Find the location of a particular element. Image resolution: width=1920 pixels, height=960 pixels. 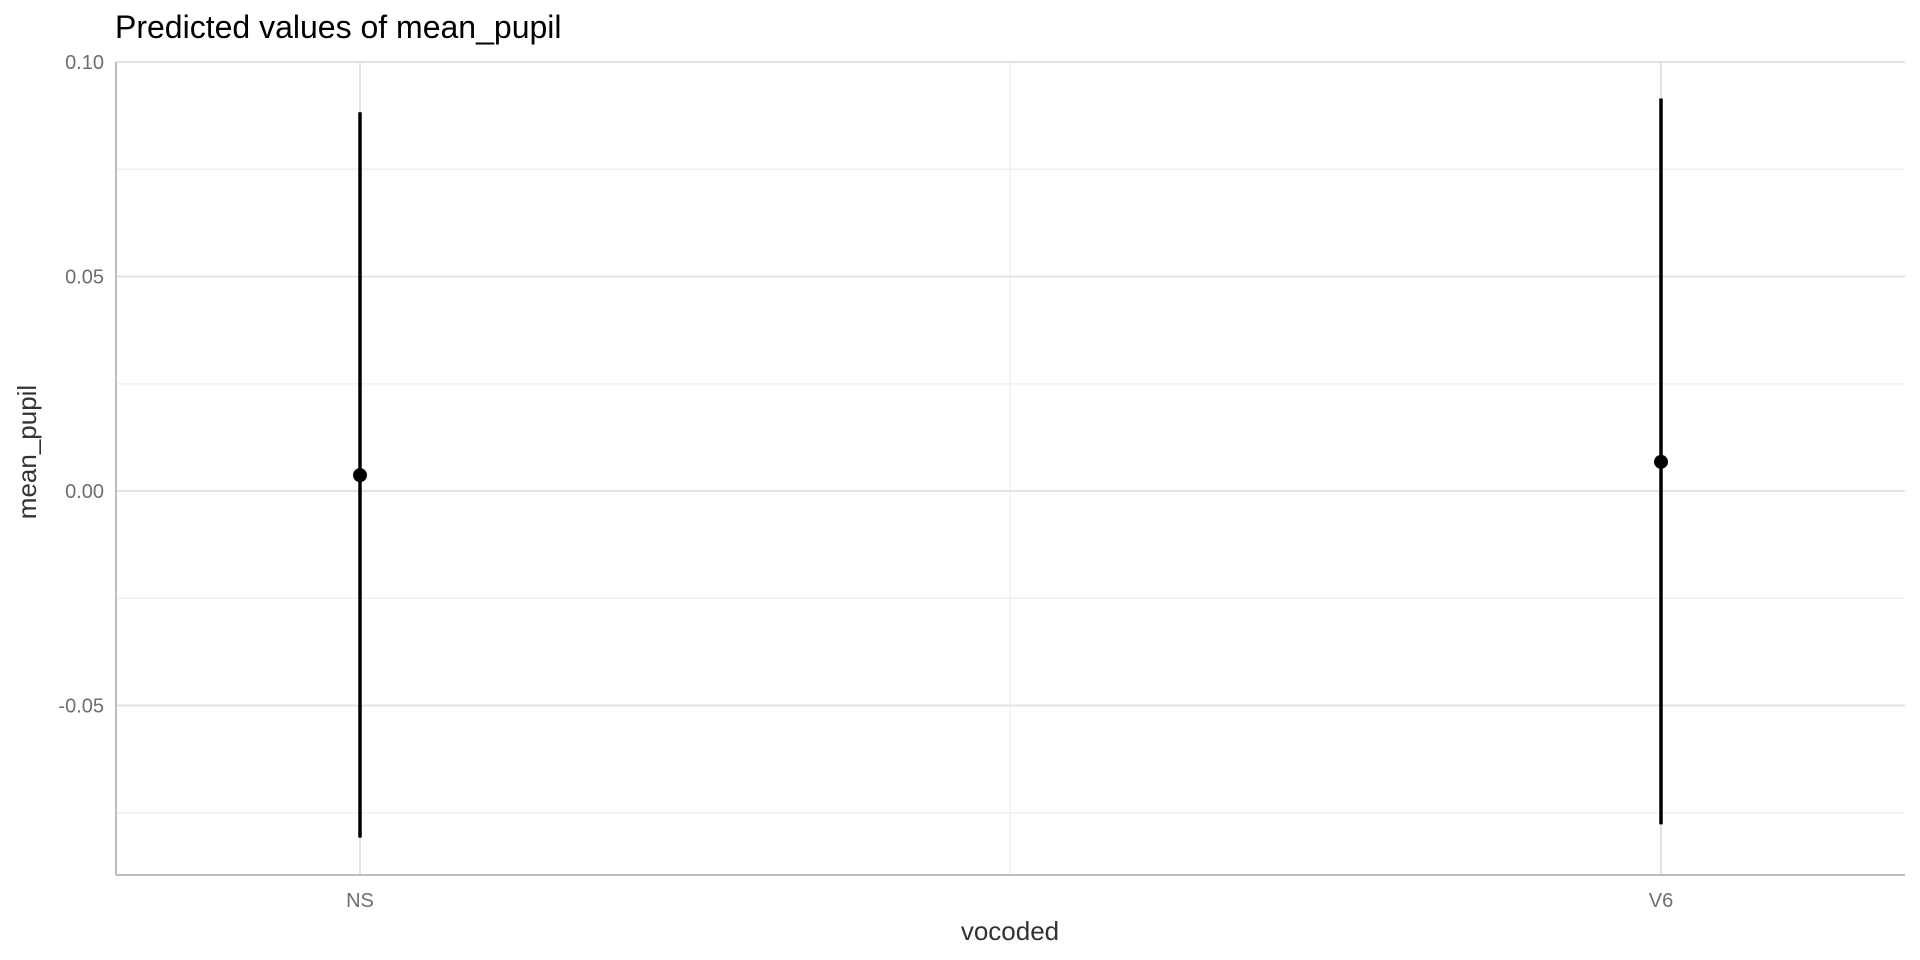

chart-title: Predicted values of mean_pupil is located at coordinates (338, 27).